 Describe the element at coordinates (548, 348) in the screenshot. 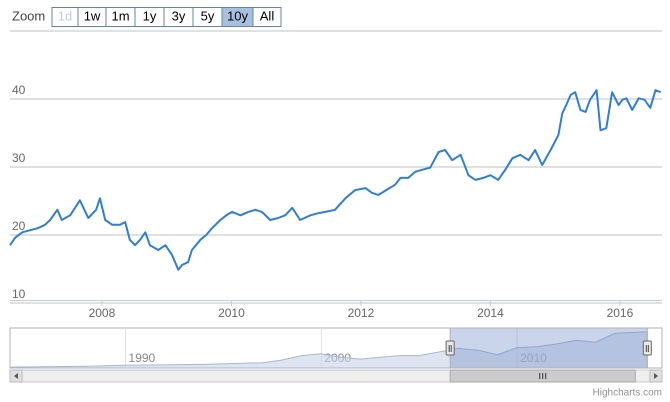

I see `navigator-selection` at that location.